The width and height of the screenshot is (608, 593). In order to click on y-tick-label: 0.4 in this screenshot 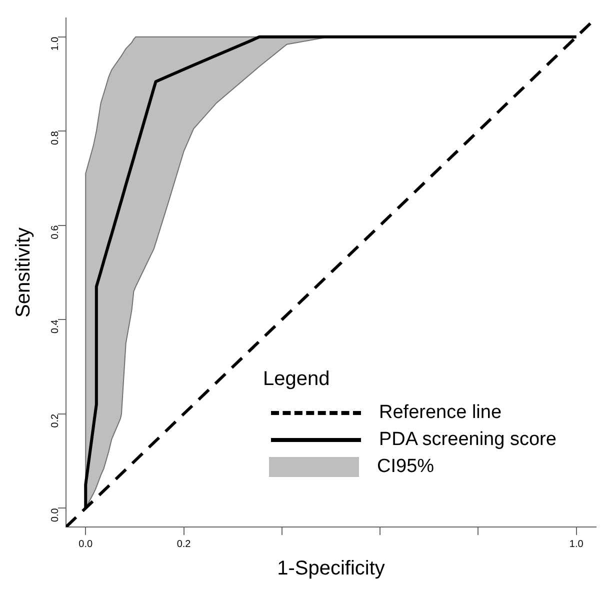, I will do `click(55, 326)`.